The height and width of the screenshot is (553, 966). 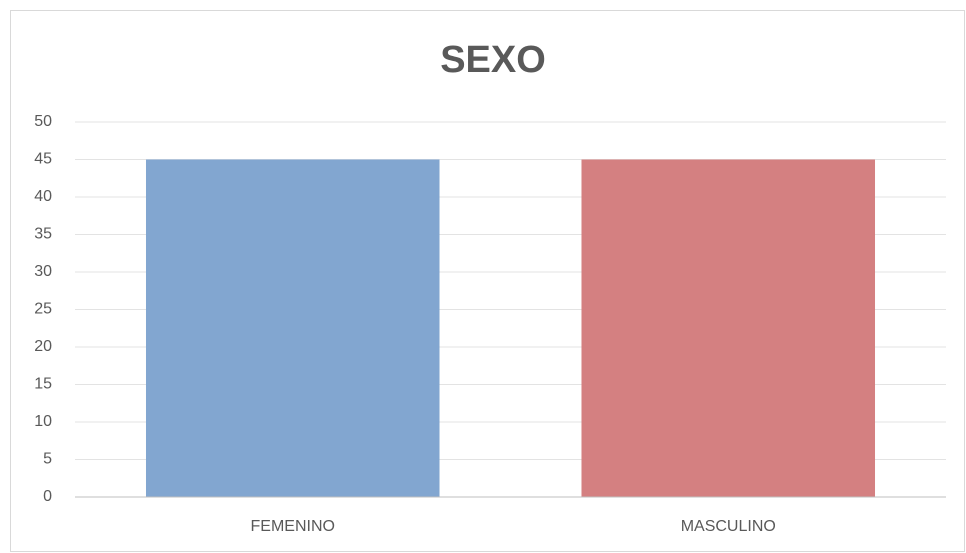 What do you see at coordinates (43, 309) in the screenshot?
I see `y-tick-label: 25` at bounding box center [43, 309].